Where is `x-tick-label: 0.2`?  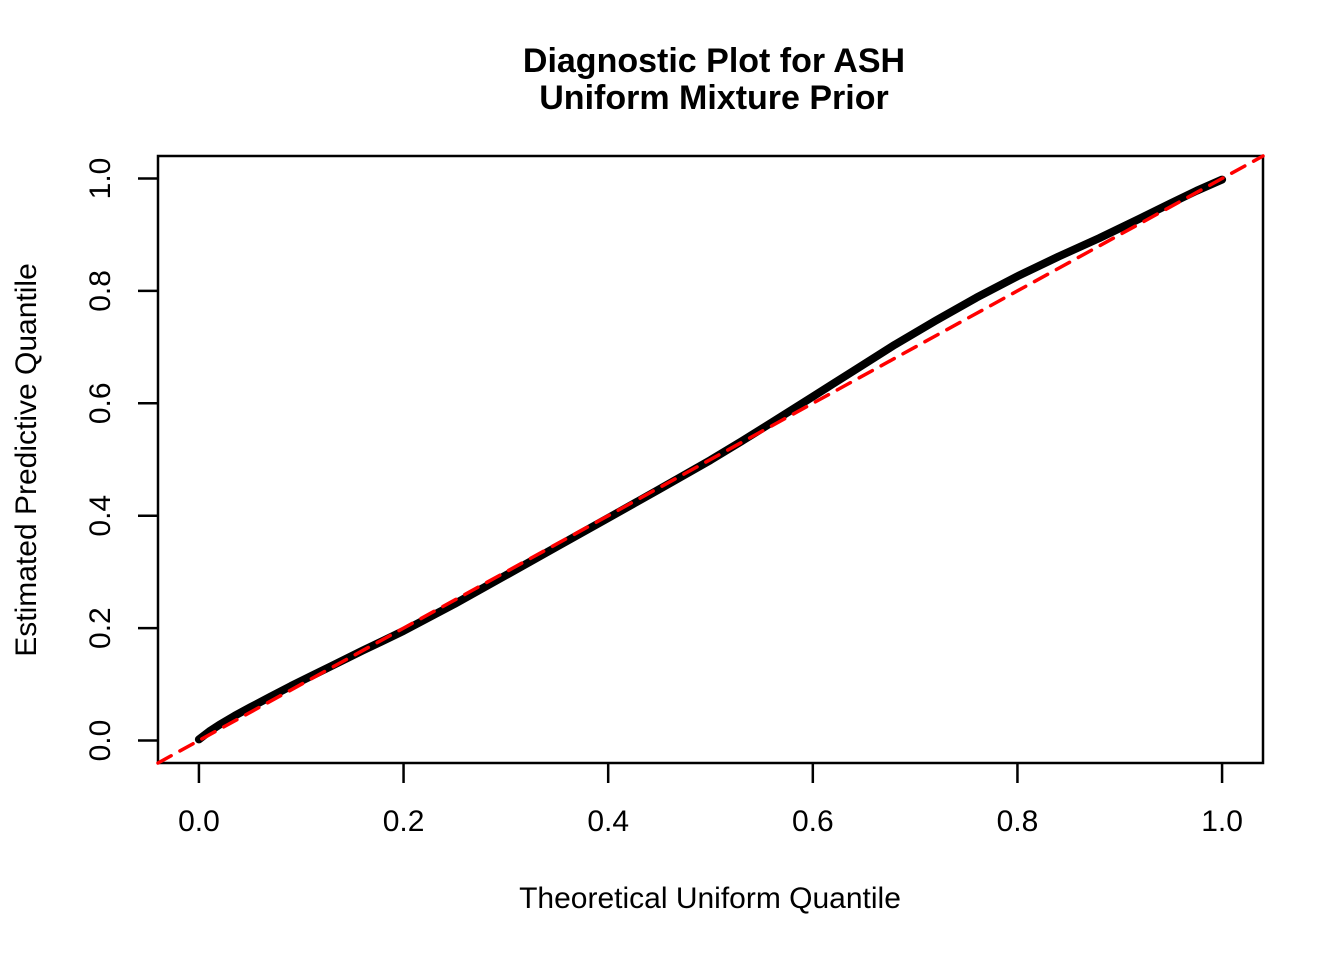 x-tick-label: 0.2 is located at coordinates (404, 821).